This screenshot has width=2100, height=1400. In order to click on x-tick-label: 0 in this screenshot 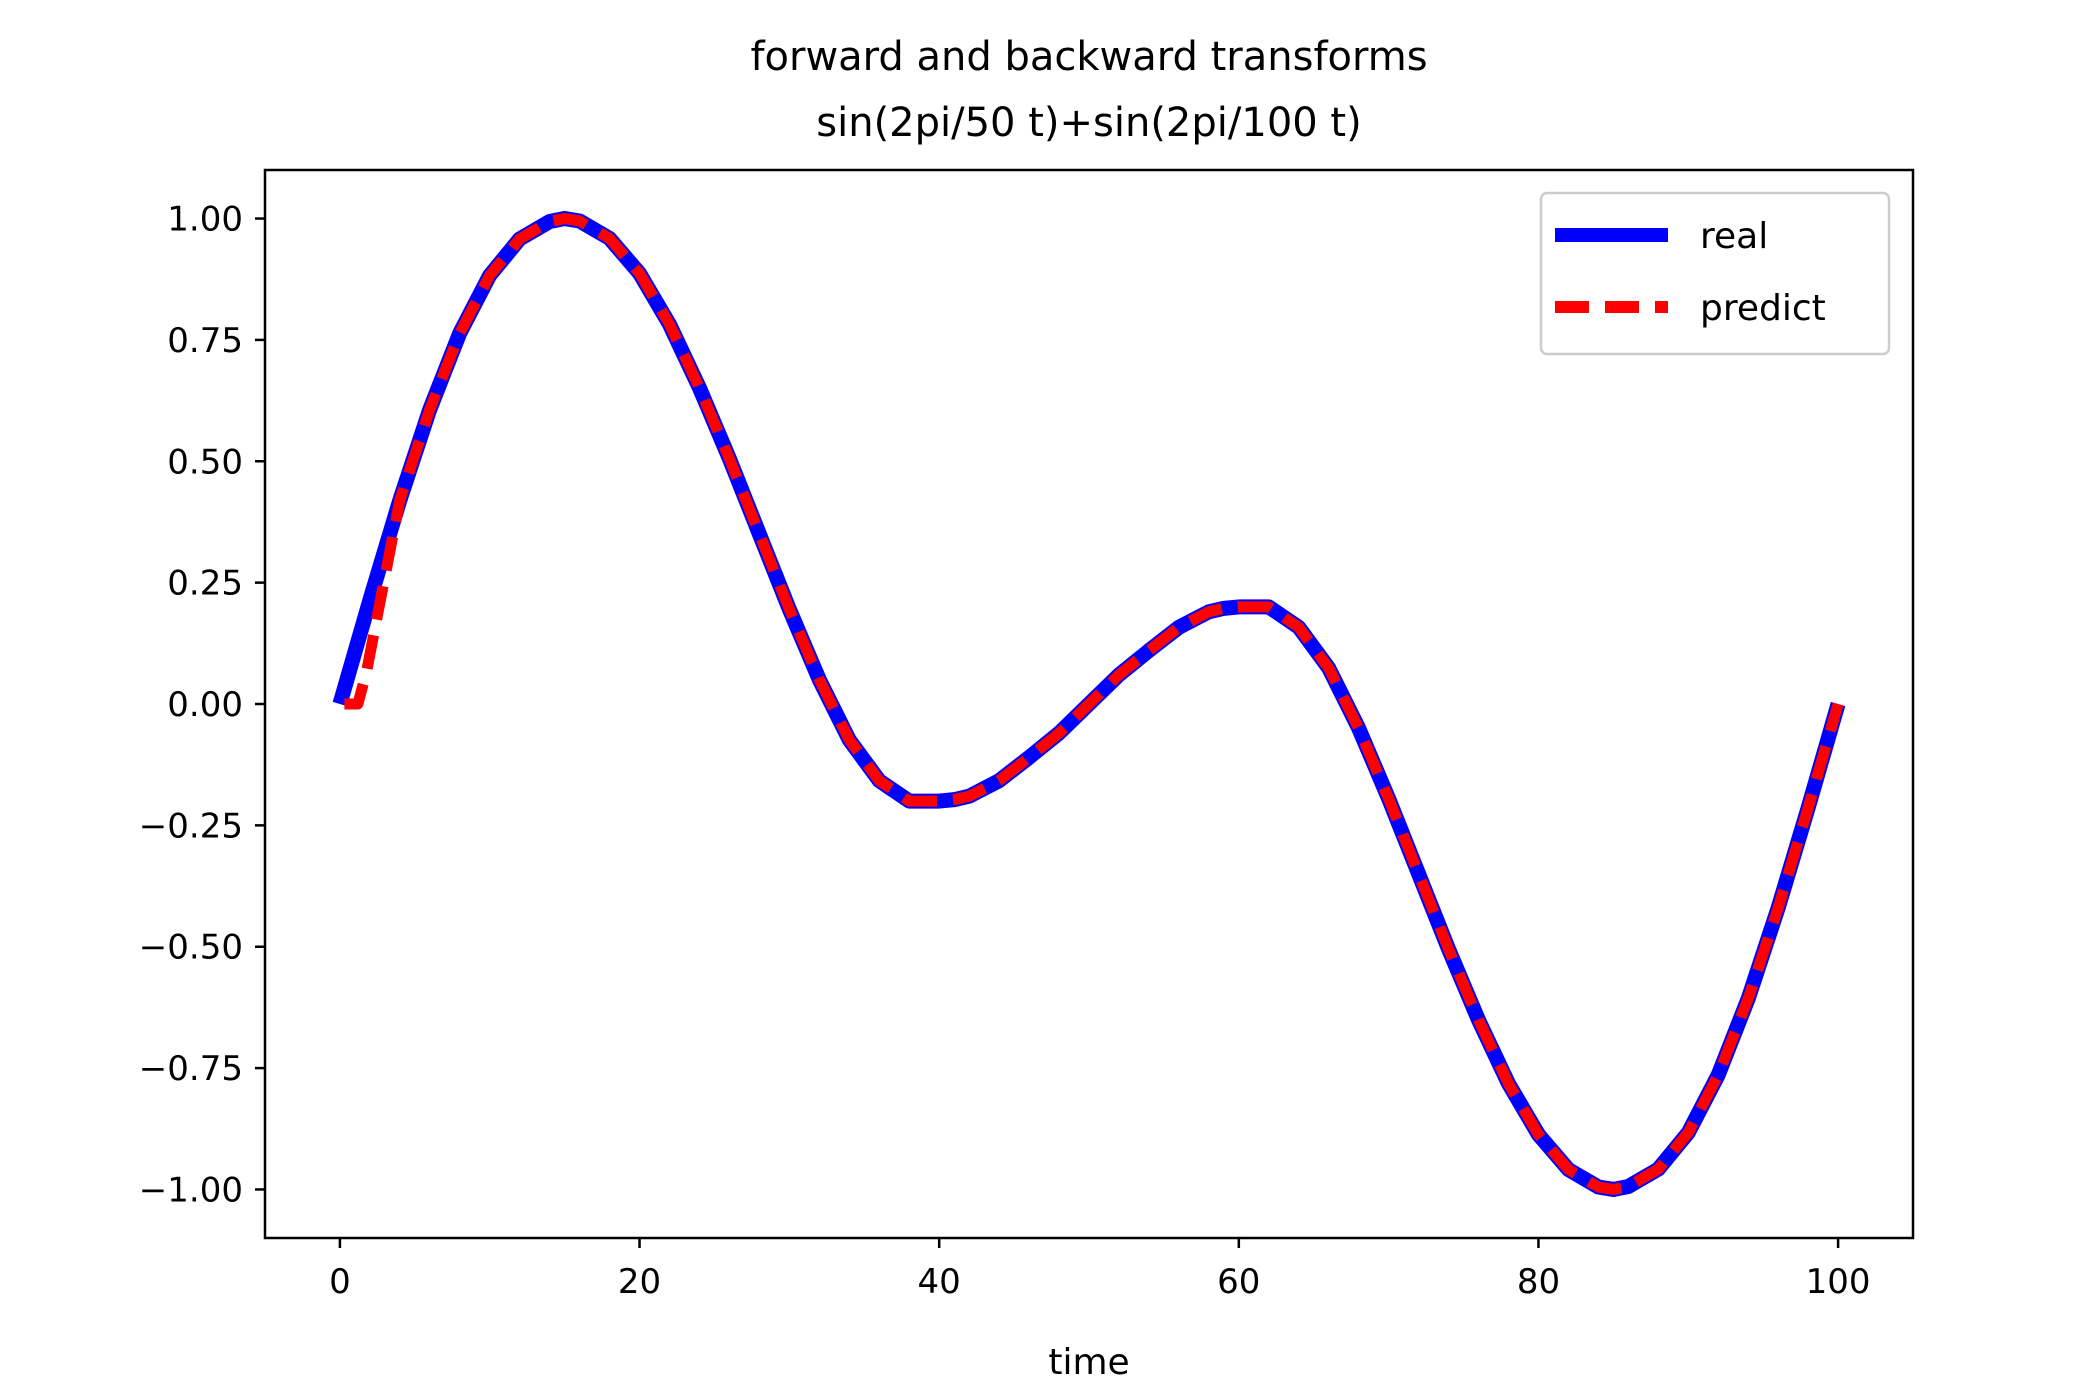, I will do `click(340, 1282)`.